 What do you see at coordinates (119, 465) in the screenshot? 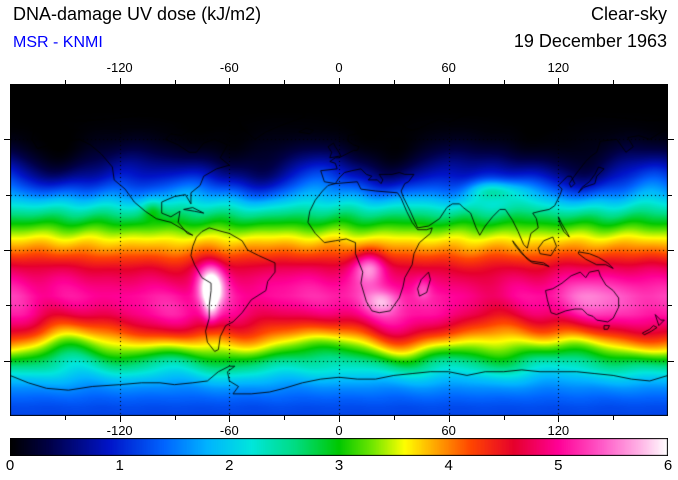
I see `colorbar-tick-label: 1` at bounding box center [119, 465].